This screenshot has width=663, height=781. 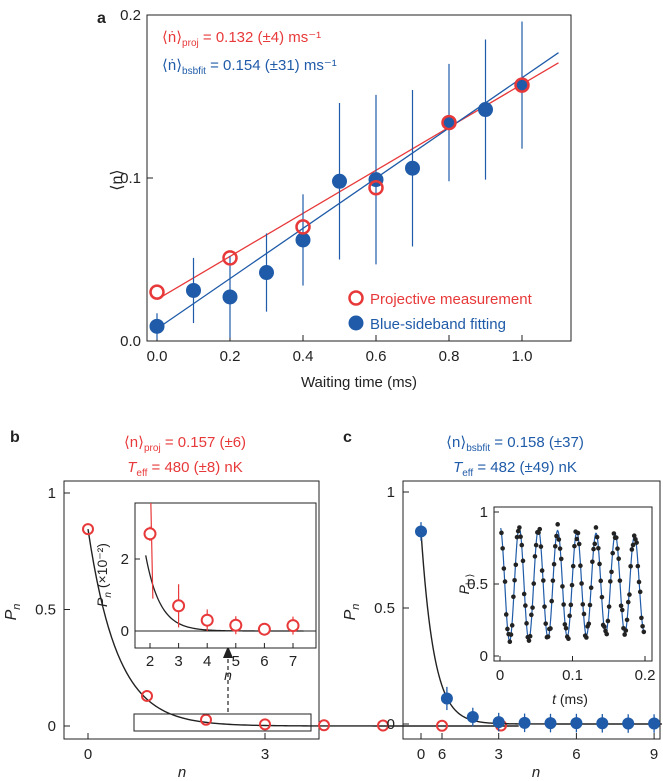 What do you see at coordinates (376, 356) in the screenshot?
I see `x-tick-label: 0.6` at bounding box center [376, 356].